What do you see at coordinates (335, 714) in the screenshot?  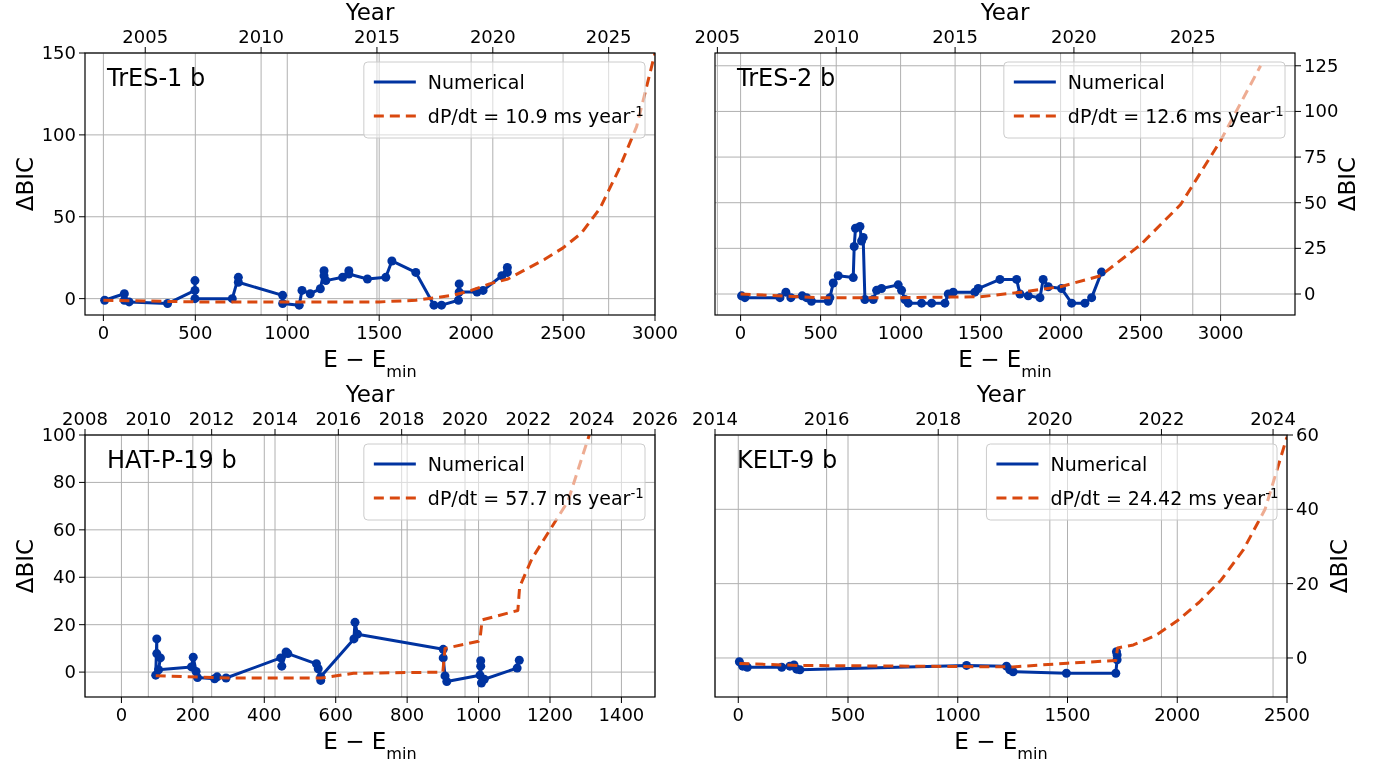 I see `x-tick-label: 600` at bounding box center [335, 714].